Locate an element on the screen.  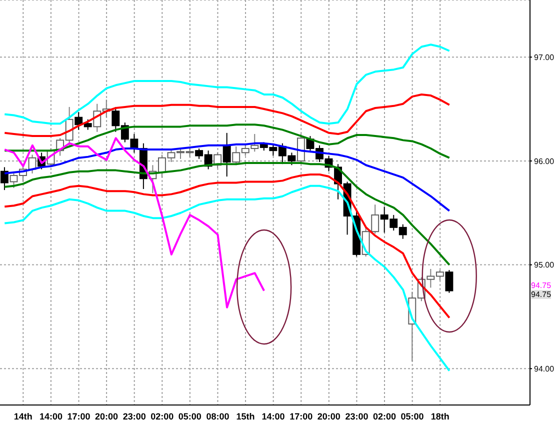
y-tick-label: 97.00 is located at coordinates (544, 57).